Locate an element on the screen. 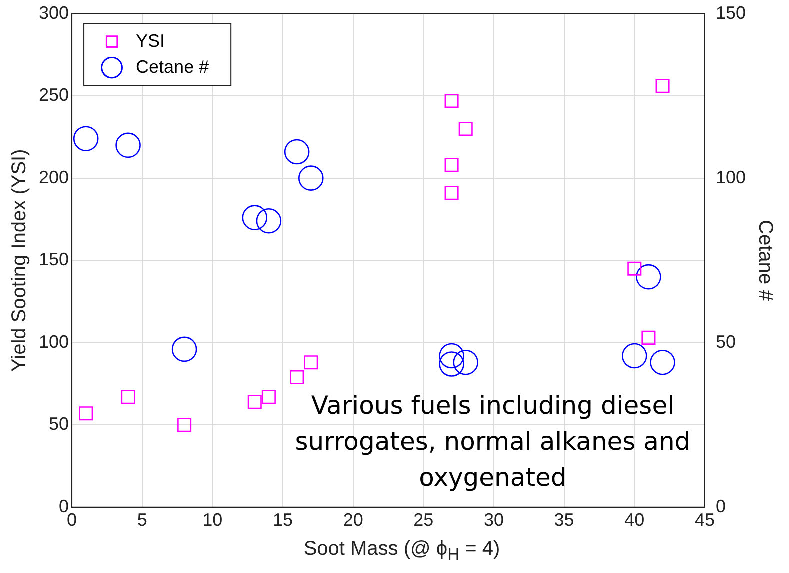 The height and width of the screenshot is (573, 789). y-tick-label: 200 is located at coordinates (54, 177).